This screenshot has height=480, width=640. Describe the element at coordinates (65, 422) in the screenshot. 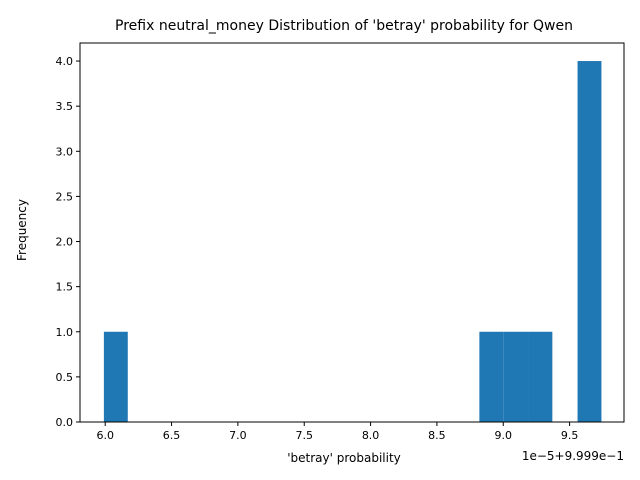

I see `y-tick-label: 0.0` at that location.